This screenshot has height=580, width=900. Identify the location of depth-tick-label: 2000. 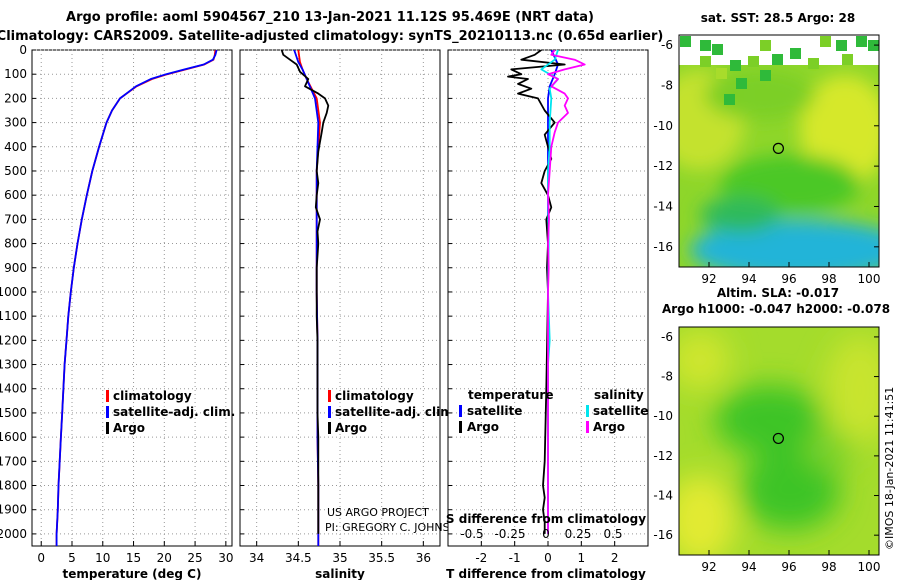
(13, 534).